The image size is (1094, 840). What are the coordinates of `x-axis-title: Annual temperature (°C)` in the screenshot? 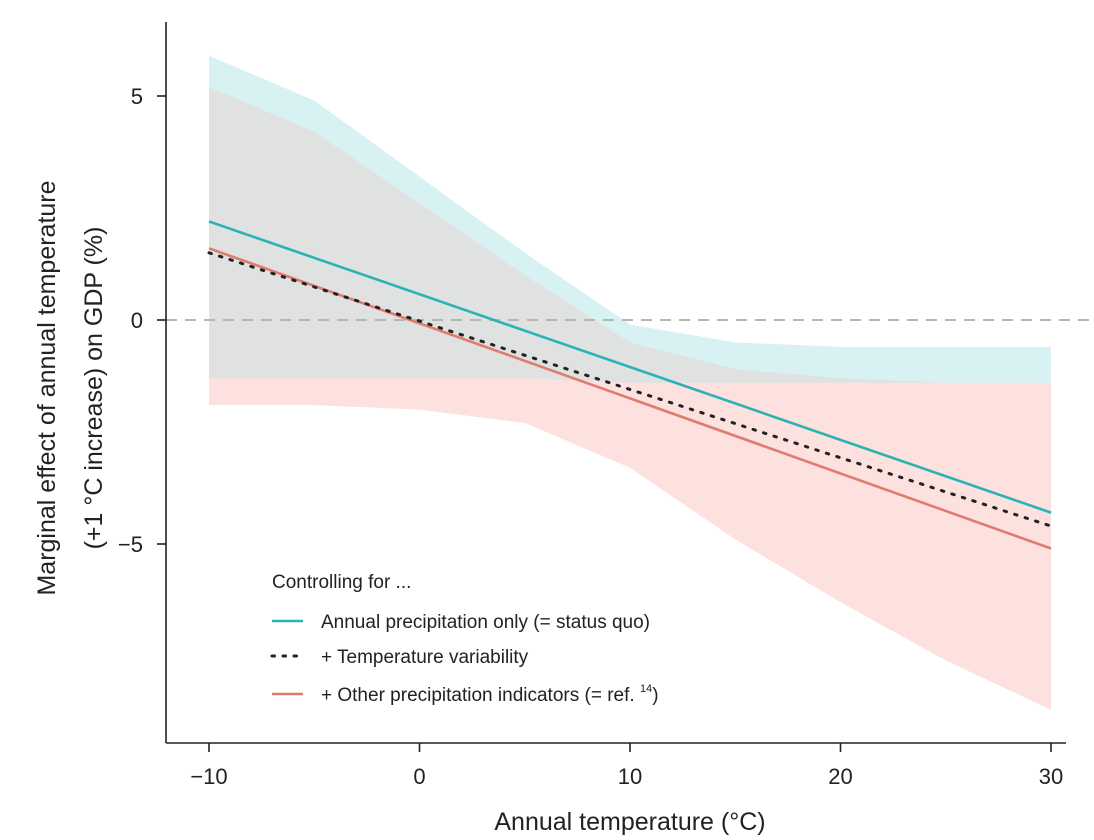 It's located at (629, 822).